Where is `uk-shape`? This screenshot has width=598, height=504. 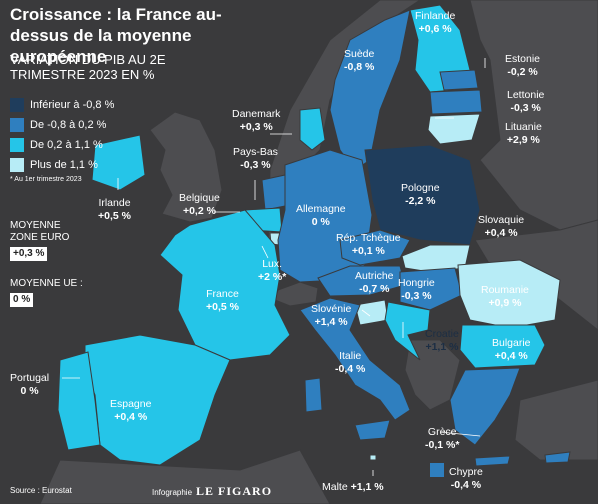 uk-shape is located at coordinates (186, 167).